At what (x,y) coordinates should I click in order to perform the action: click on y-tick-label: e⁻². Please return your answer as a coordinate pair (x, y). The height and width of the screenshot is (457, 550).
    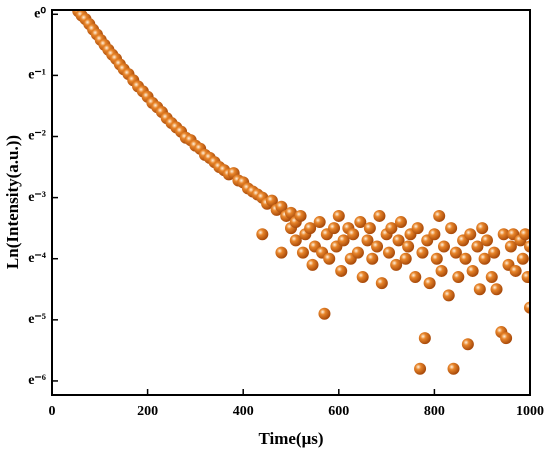
    Looking at the image, I should click on (37, 136).